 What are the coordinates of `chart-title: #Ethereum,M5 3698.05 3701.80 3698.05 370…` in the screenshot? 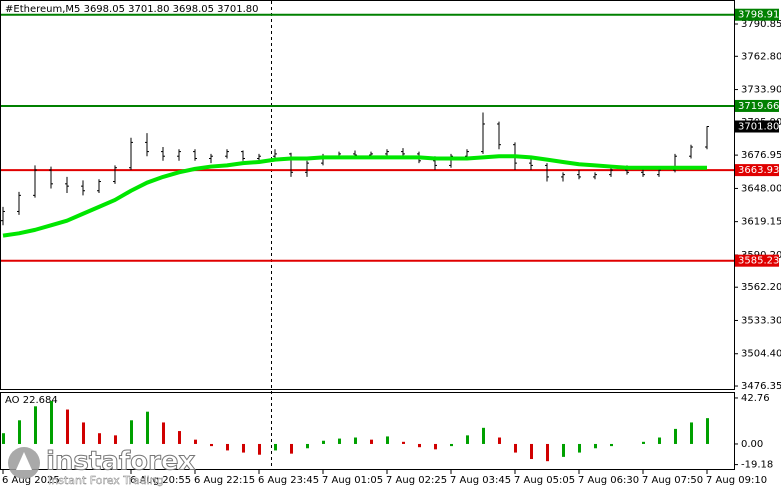 It's located at (132, 9).